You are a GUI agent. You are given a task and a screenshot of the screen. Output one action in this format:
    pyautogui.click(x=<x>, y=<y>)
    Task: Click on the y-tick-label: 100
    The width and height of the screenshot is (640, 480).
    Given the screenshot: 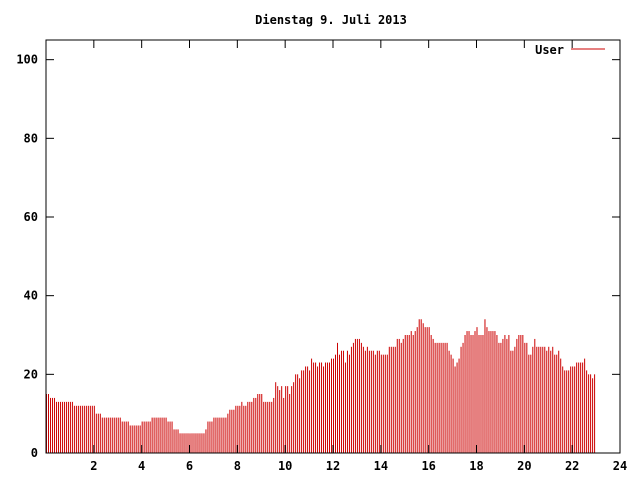 What is the action you would take?
    pyautogui.click(x=27, y=60)
    